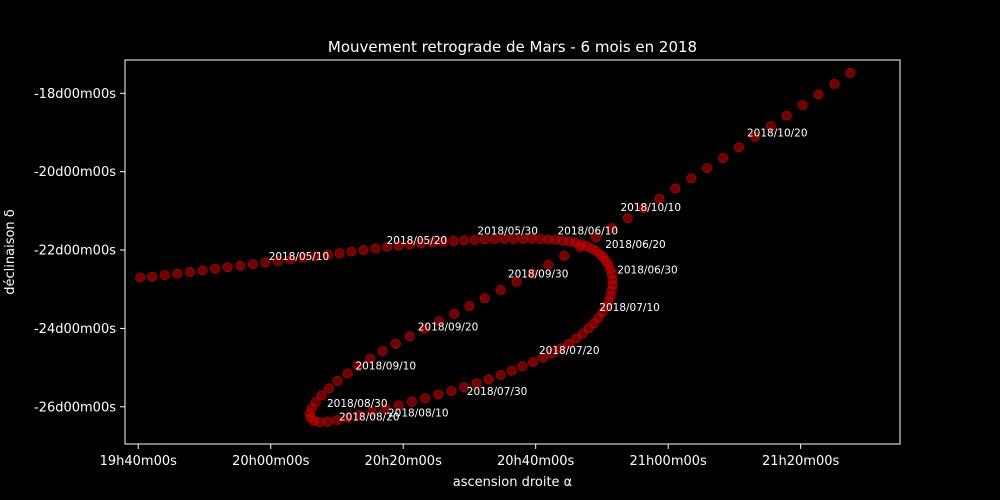 This screenshot has height=500, width=1000. What do you see at coordinates (404, 461) in the screenshot?
I see `x-tick-label: 20h20m00s` at bounding box center [404, 461].